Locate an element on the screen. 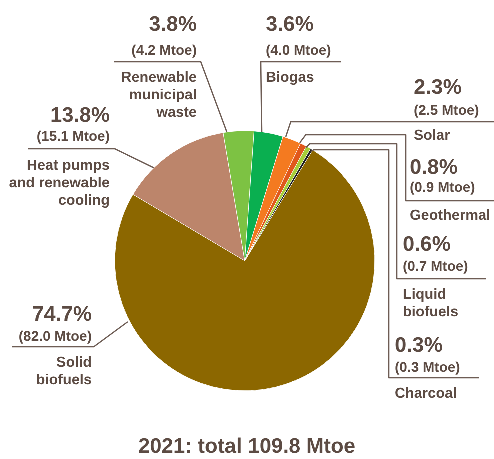 This screenshot has height=459, width=494. data-label: 3.6% (4.0 Mtoe) is located at coordinates (299, 35).